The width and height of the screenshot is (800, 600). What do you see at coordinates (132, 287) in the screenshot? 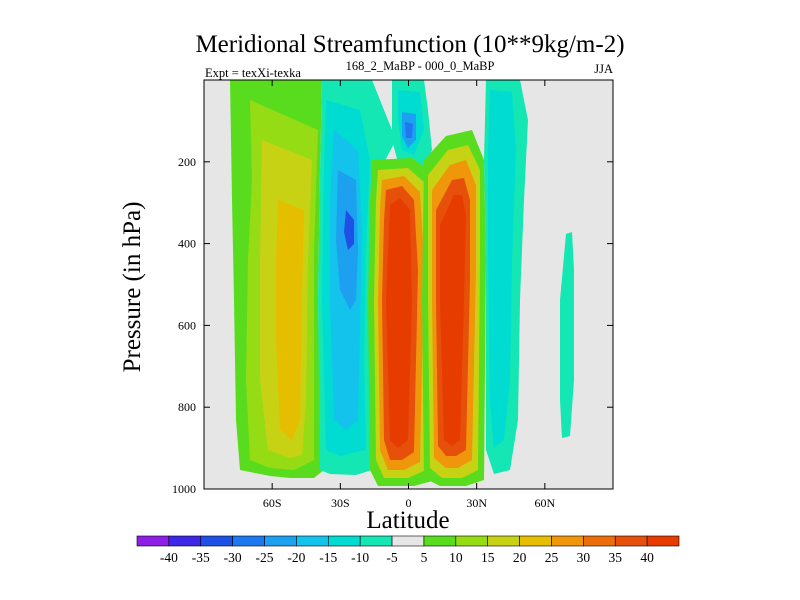
I see `y-axis-label: Pressure (in hPa)` at bounding box center [132, 287].